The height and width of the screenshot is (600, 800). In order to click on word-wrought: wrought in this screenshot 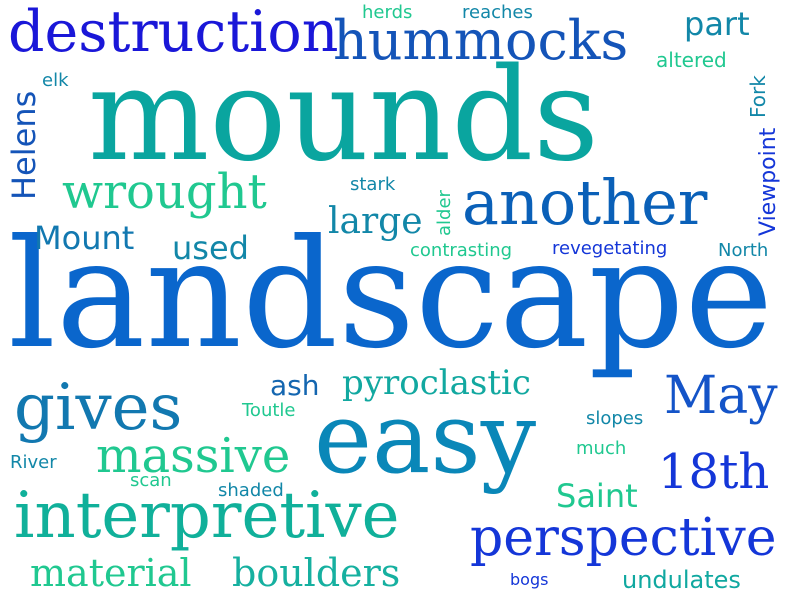, I will do `click(164, 192)`.